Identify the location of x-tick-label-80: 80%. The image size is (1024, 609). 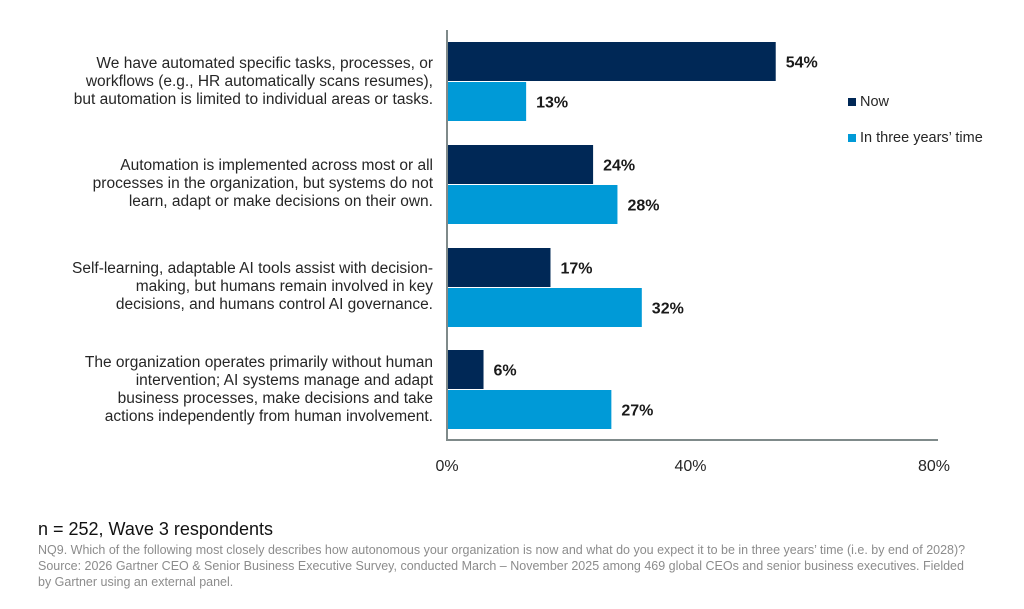
(934, 466).